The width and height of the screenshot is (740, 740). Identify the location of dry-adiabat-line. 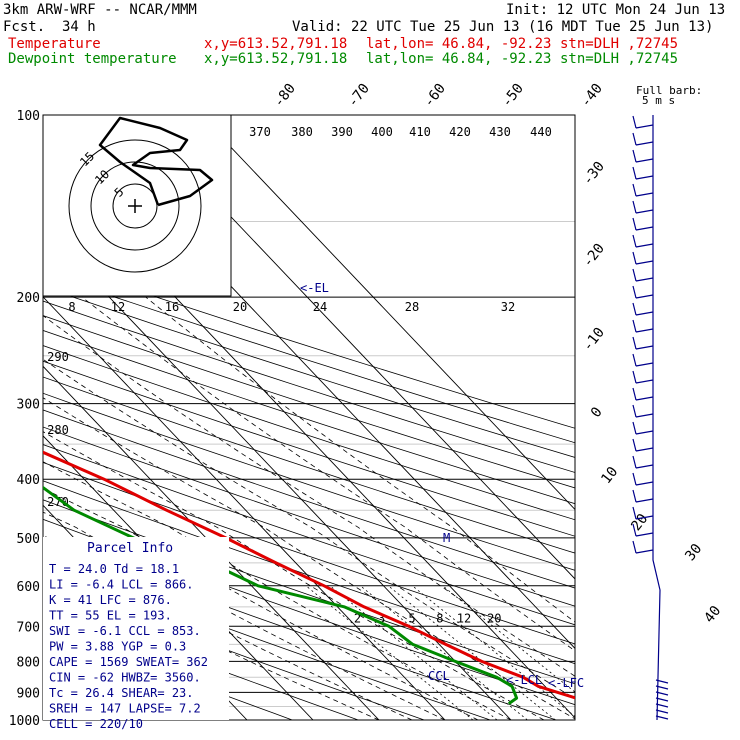
(234, 650).